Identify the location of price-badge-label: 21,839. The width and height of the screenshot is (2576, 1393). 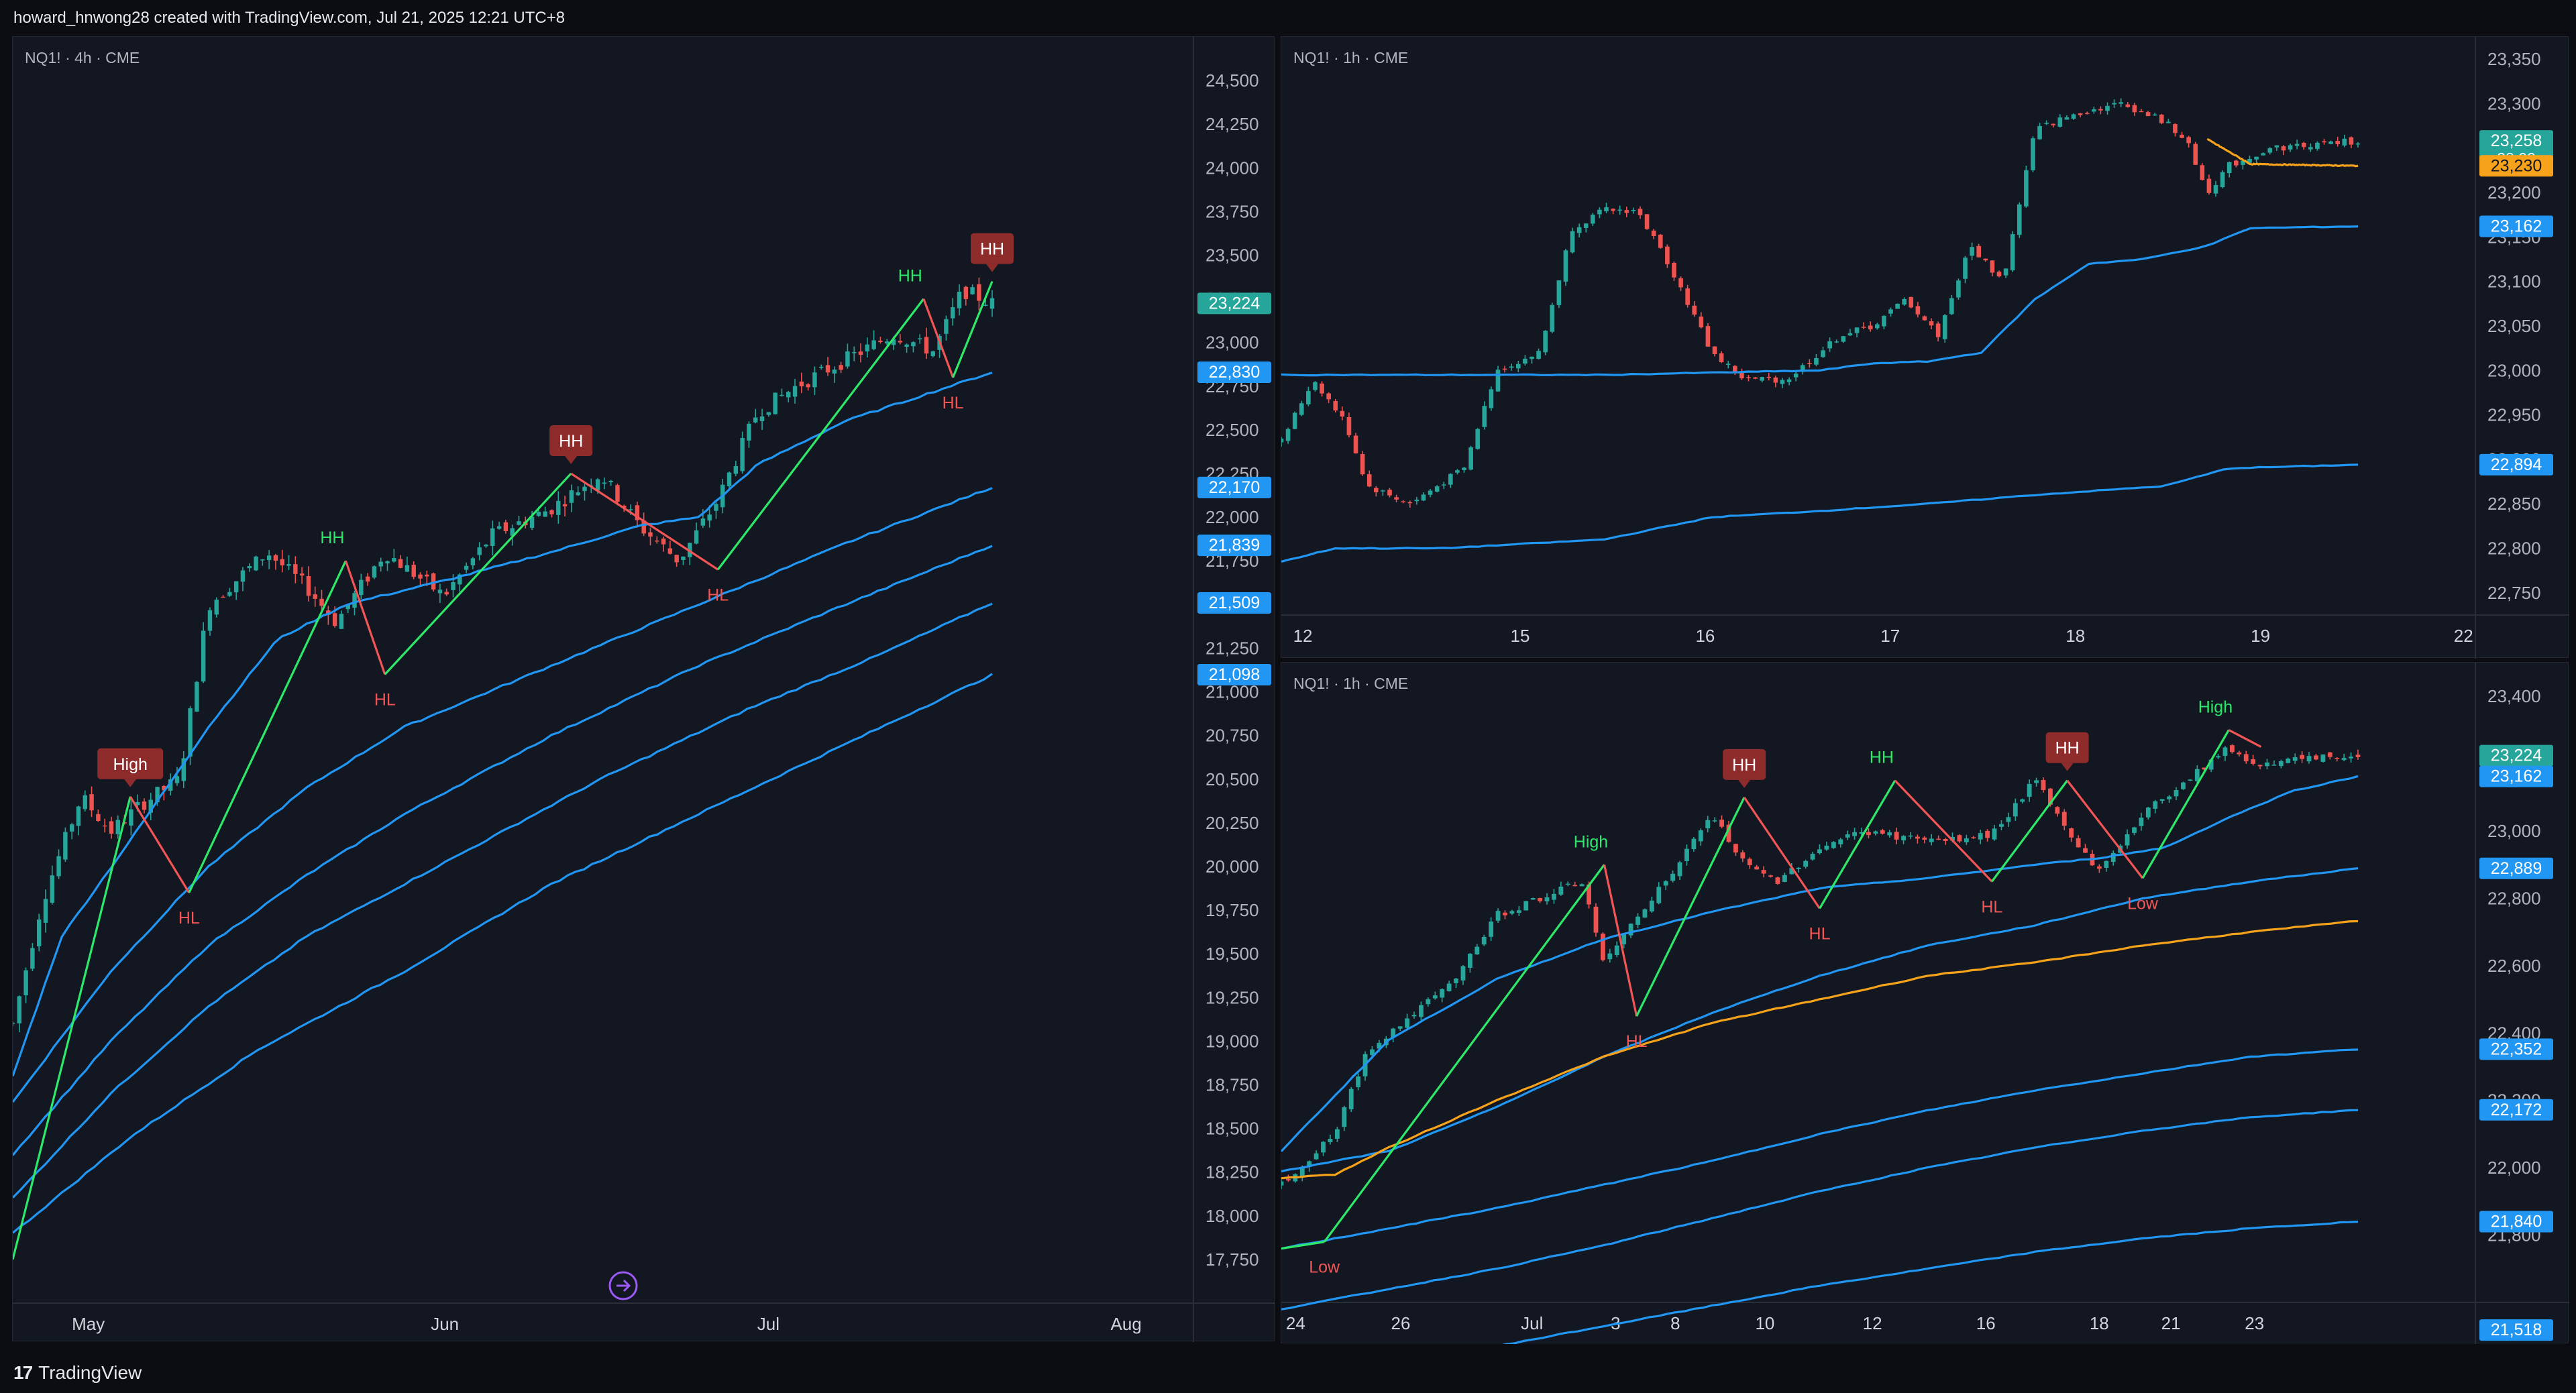
(1234, 545).